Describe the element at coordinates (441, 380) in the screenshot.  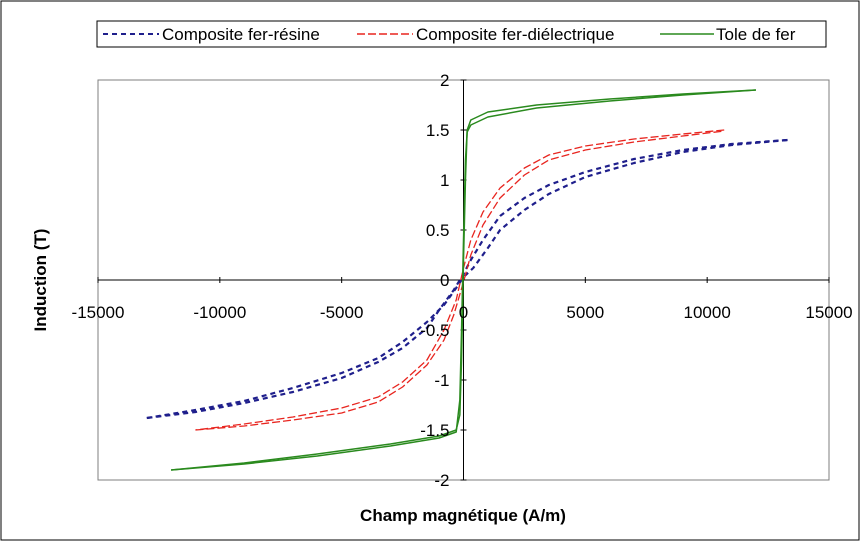
I see `y-tick-label: -1` at that location.